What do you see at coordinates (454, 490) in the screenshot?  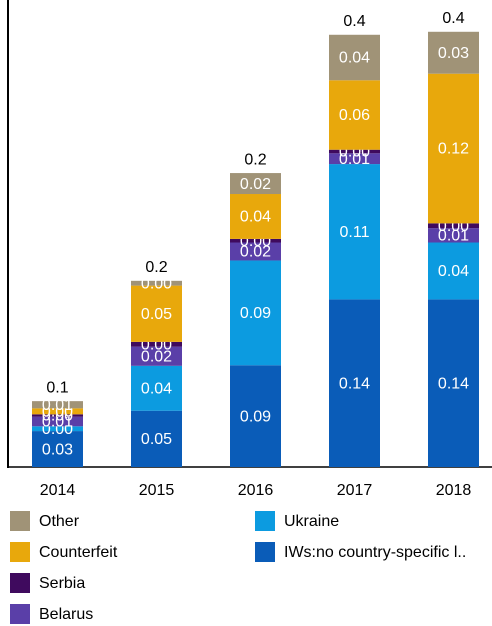 I see `x-tick-label: 2018` at bounding box center [454, 490].